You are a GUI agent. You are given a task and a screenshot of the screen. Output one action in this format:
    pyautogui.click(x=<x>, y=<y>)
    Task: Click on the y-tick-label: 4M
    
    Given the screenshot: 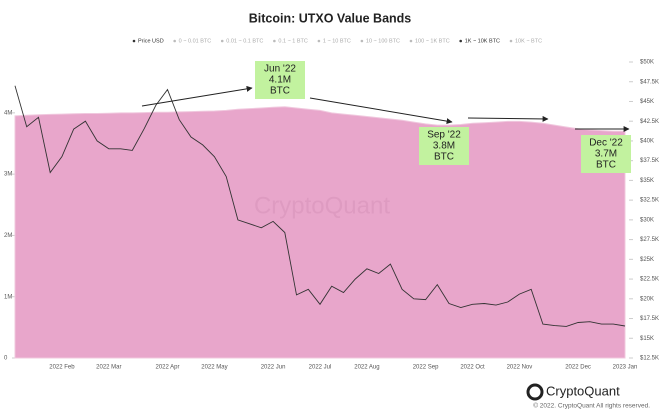 What is the action you would take?
    pyautogui.click(x=8, y=113)
    